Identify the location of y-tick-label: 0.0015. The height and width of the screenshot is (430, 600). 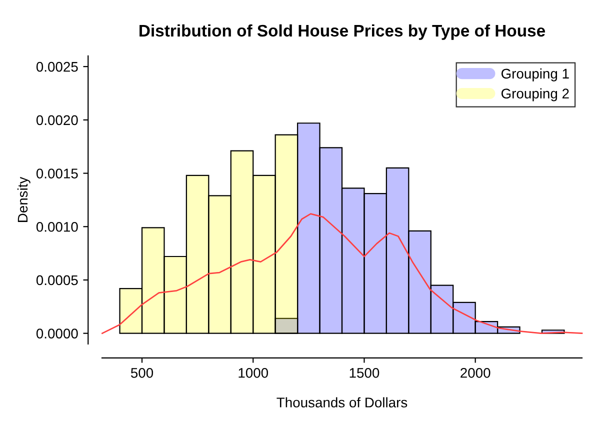
(57, 173).